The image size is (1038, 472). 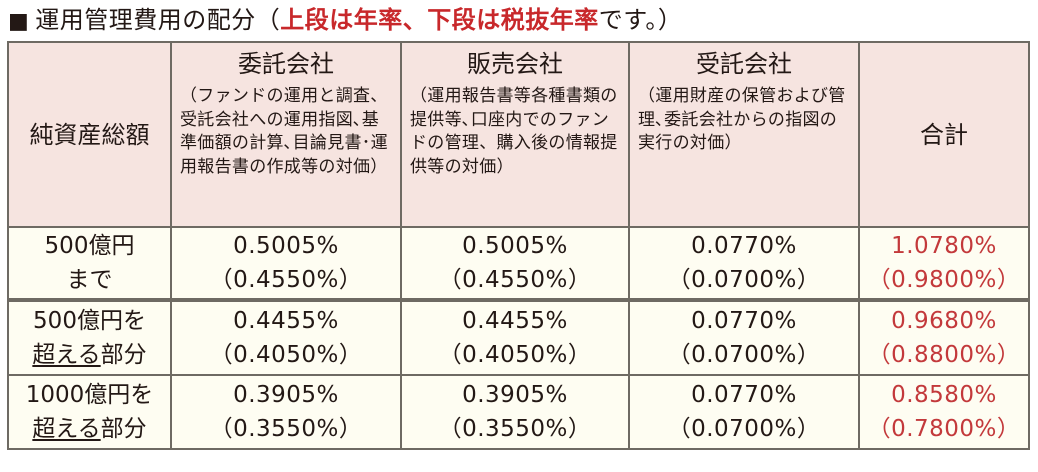 What do you see at coordinates (944, 134) in the screenshot?
I see `header-total: 合計` at bounding box center [944, 134].